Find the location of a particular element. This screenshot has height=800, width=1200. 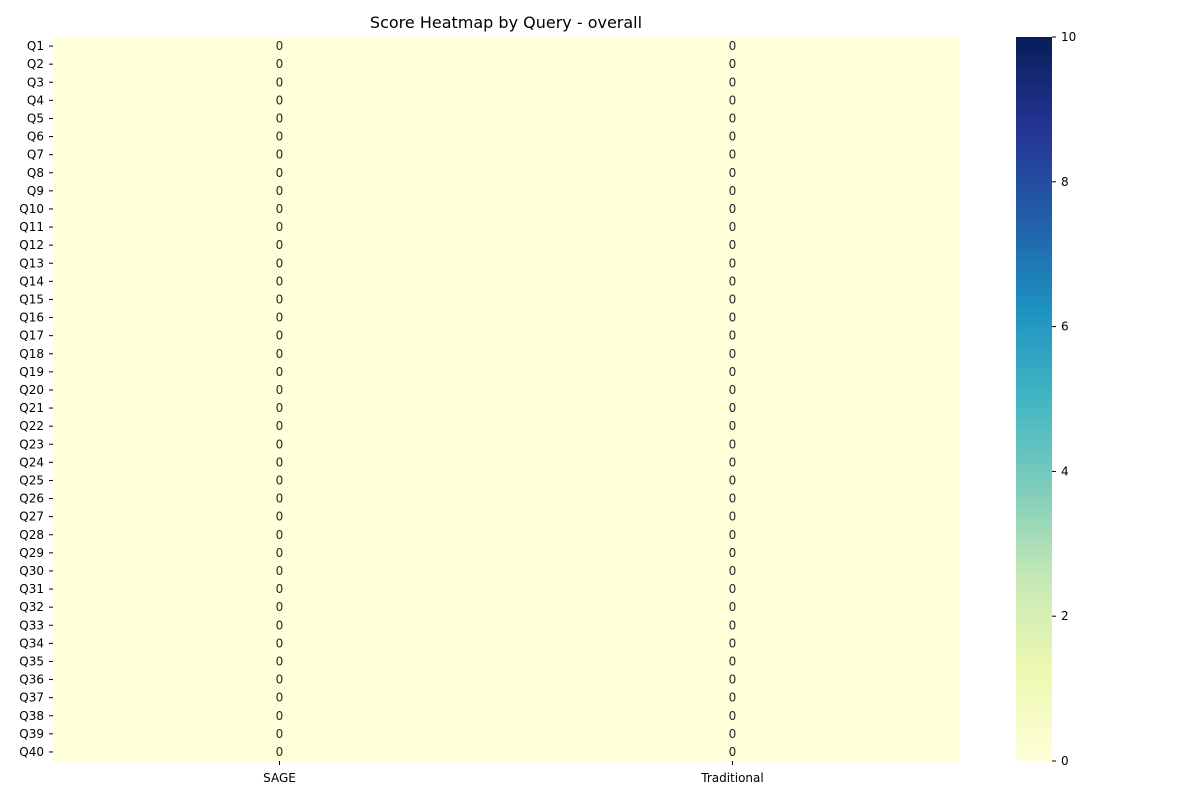

y-tick-label: Q32 is located at coordinates (31, 607).